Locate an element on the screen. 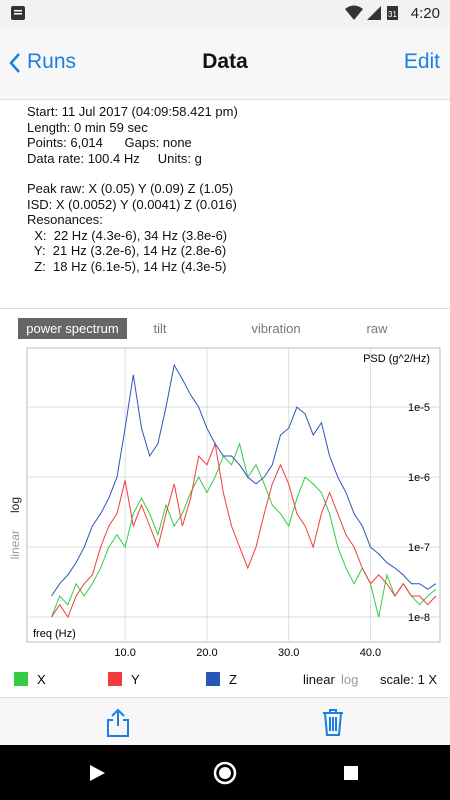 The height and width of the screenshot is (800, 450). y-axis-label: PSD (g^2/Hz) is located at coordinates (396, 359).